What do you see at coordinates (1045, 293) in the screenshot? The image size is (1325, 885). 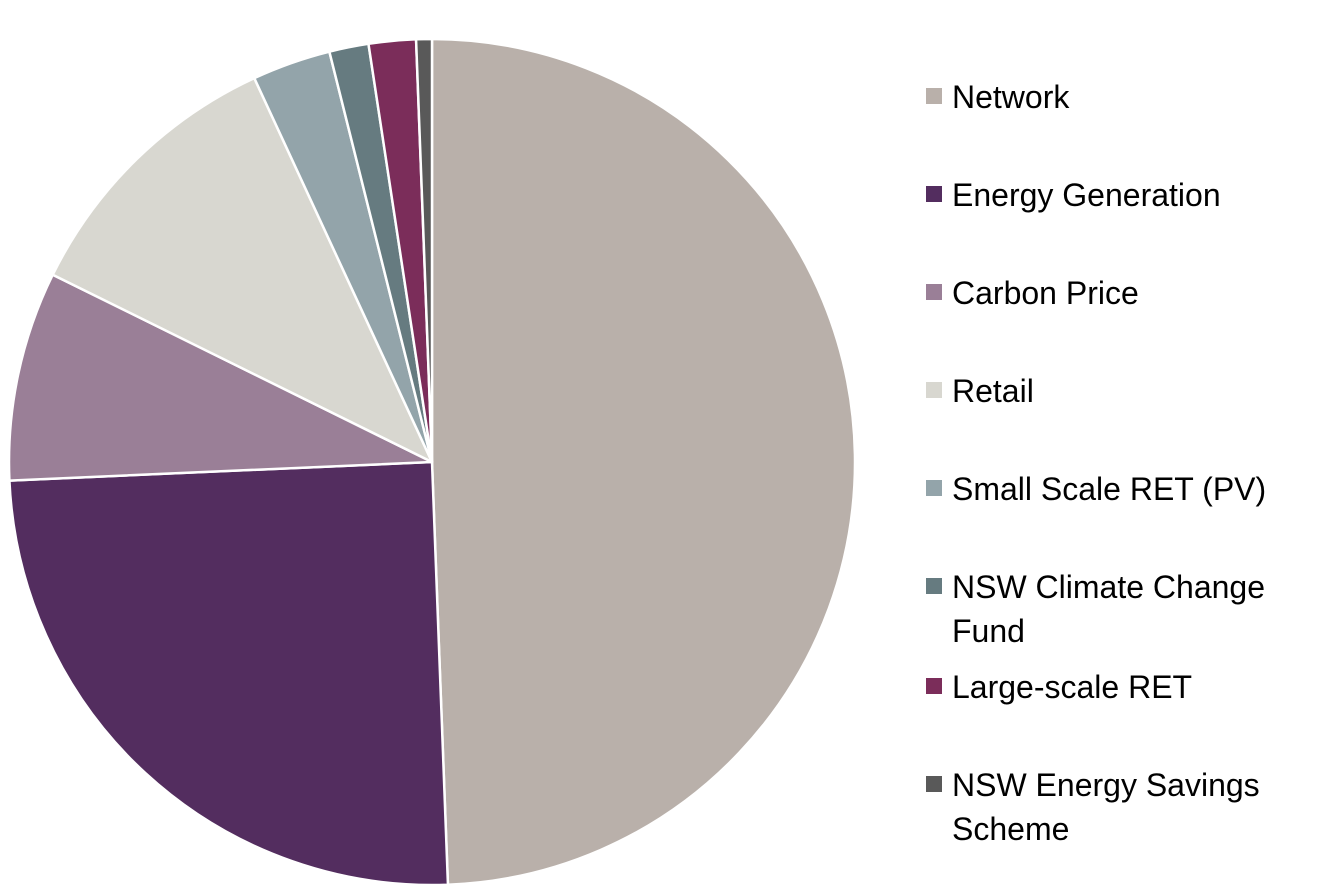 I see `legend-label: Carbon Price` at bounding box center [1045, 293].